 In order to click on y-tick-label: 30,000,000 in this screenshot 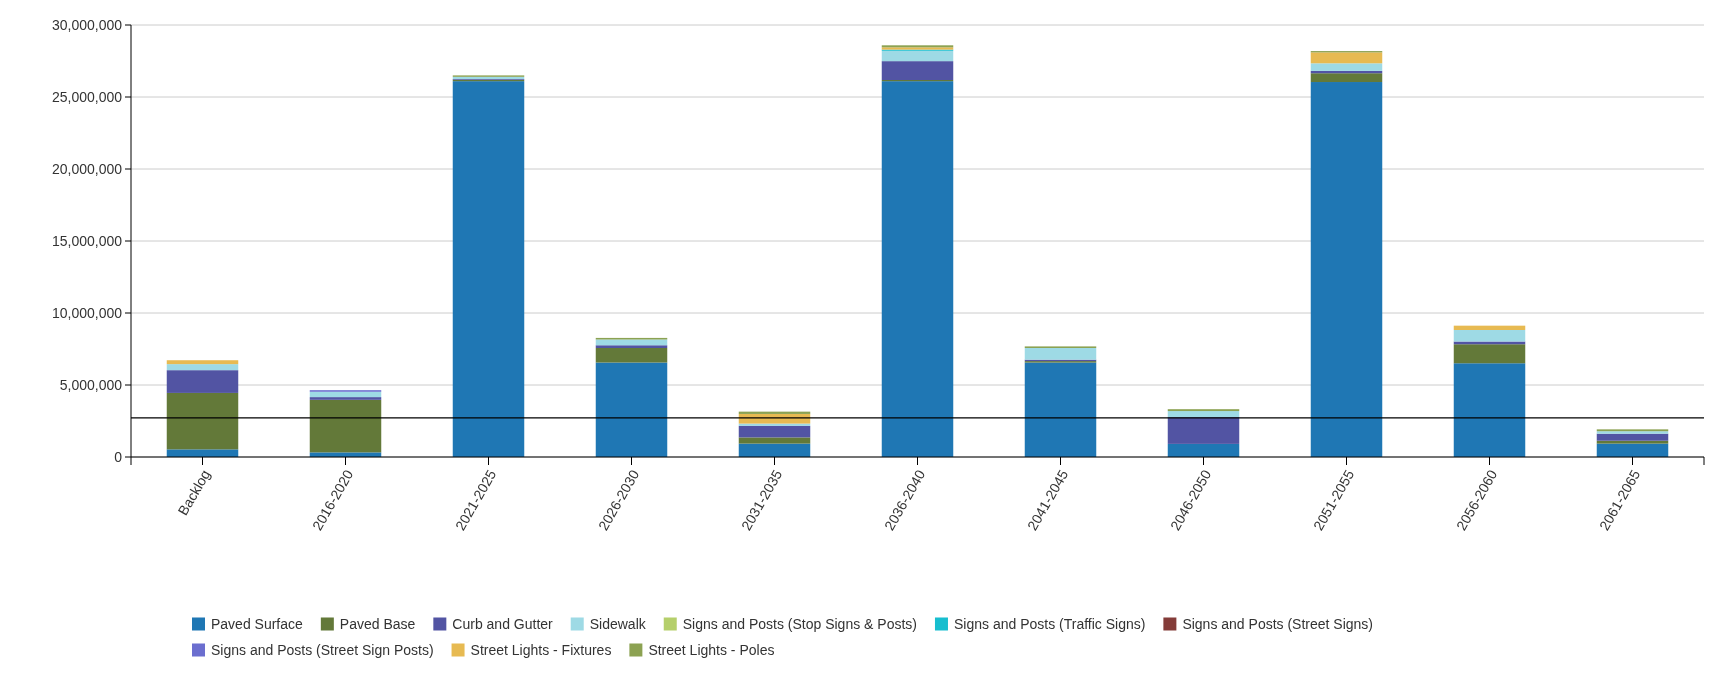, I will do `click(87, 24)`.